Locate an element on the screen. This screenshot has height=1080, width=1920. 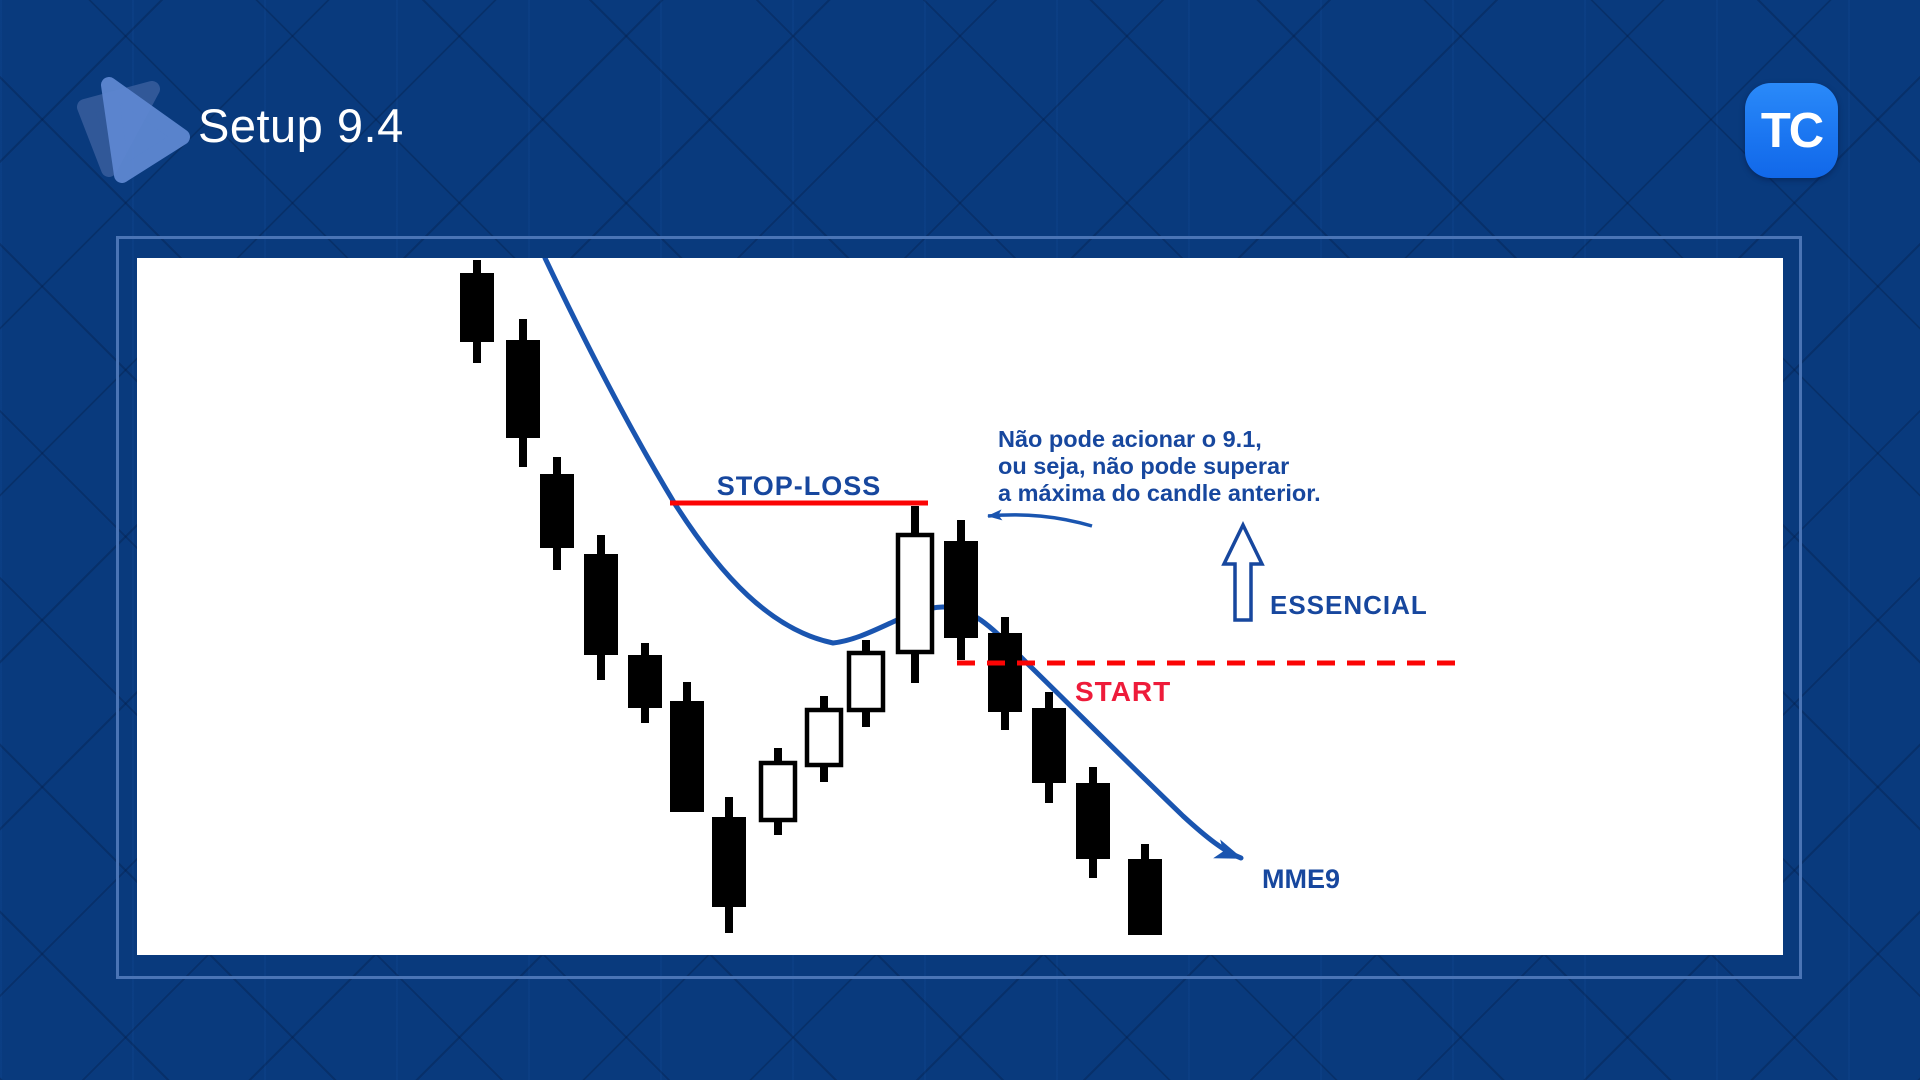
note-line-1: Não pode acionar o 9.1, is located at coordinates (1130, 439).